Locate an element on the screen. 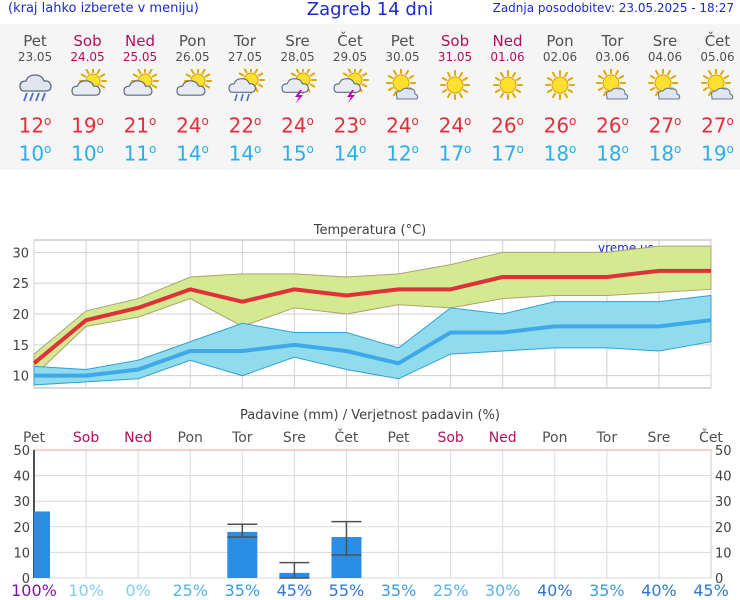  forecast-day: Čet 29.05 23o 14o is located at coordinates (350, 95).